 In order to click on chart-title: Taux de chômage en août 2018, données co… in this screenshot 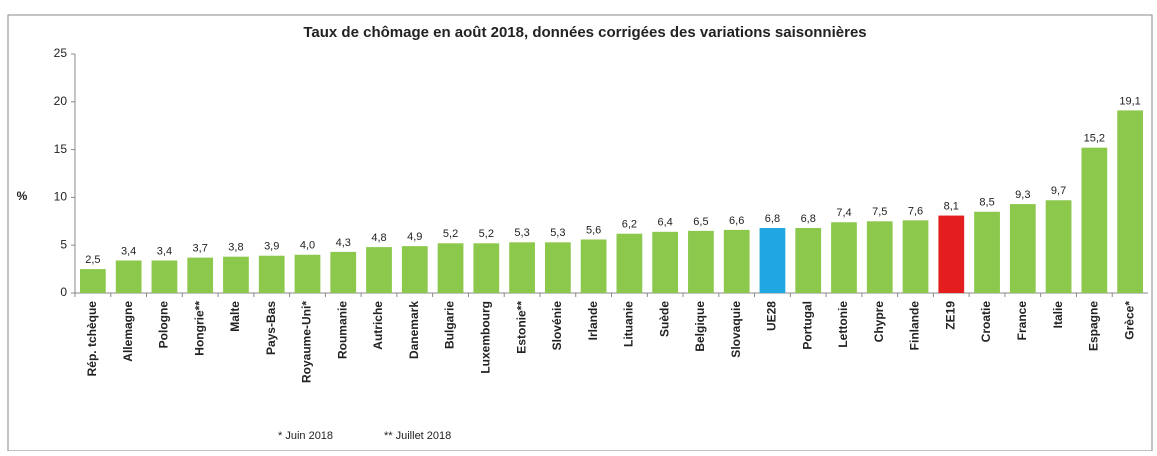, I will do `click(584, 32)`.